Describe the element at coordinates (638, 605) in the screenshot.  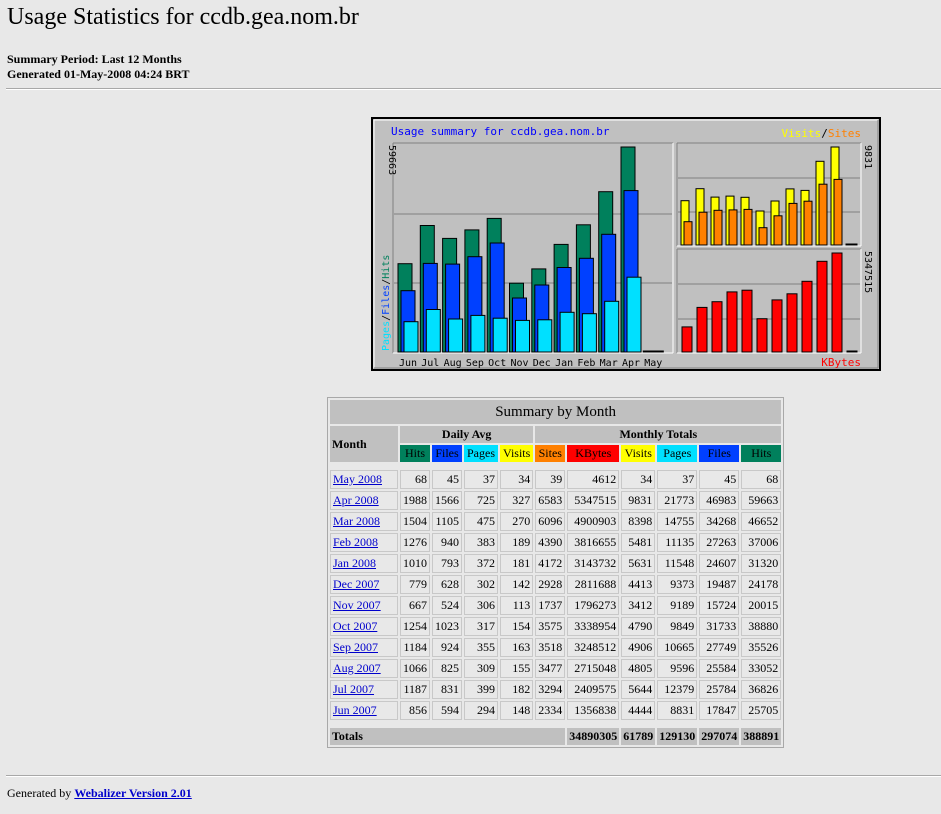
I see `value-cell: 3412` at that location.